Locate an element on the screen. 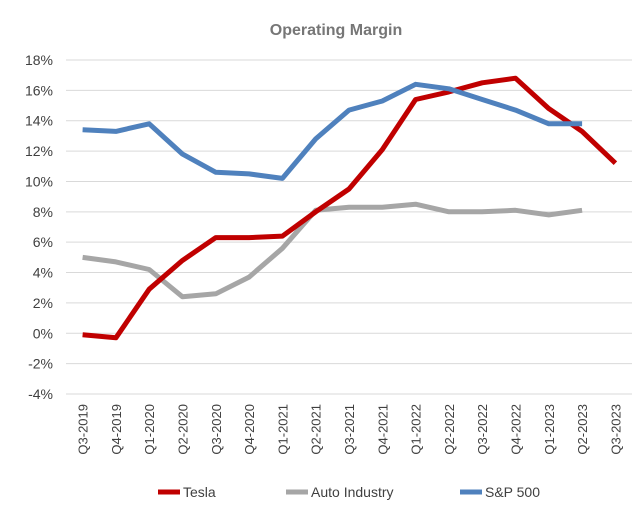 Image resolution: width=640 pixels, height=514 pixels. y-tick-label: 2% is located at coordinates (43, 303).